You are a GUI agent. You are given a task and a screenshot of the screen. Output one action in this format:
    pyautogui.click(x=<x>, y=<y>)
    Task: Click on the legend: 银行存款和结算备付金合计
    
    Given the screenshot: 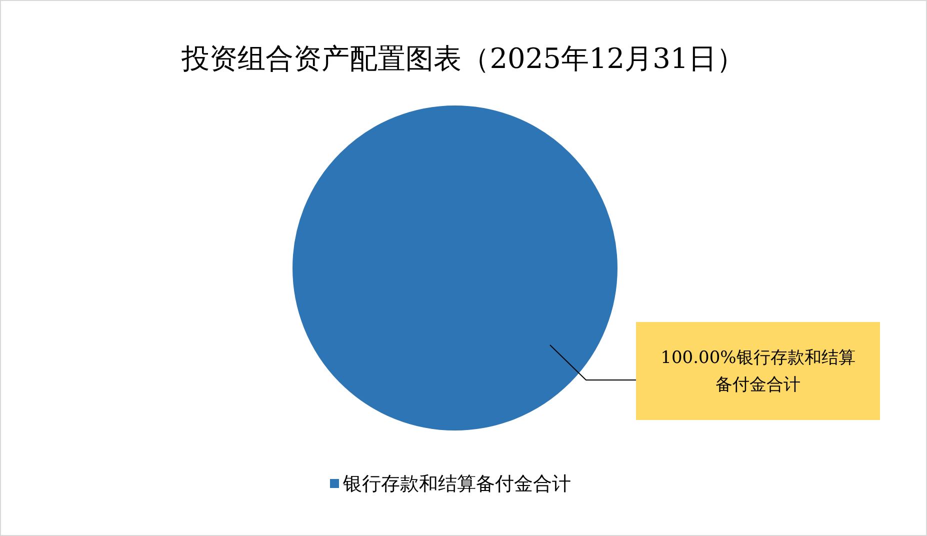 What is the action you would take?
    pyautogui.click(x=450, y=484)
    